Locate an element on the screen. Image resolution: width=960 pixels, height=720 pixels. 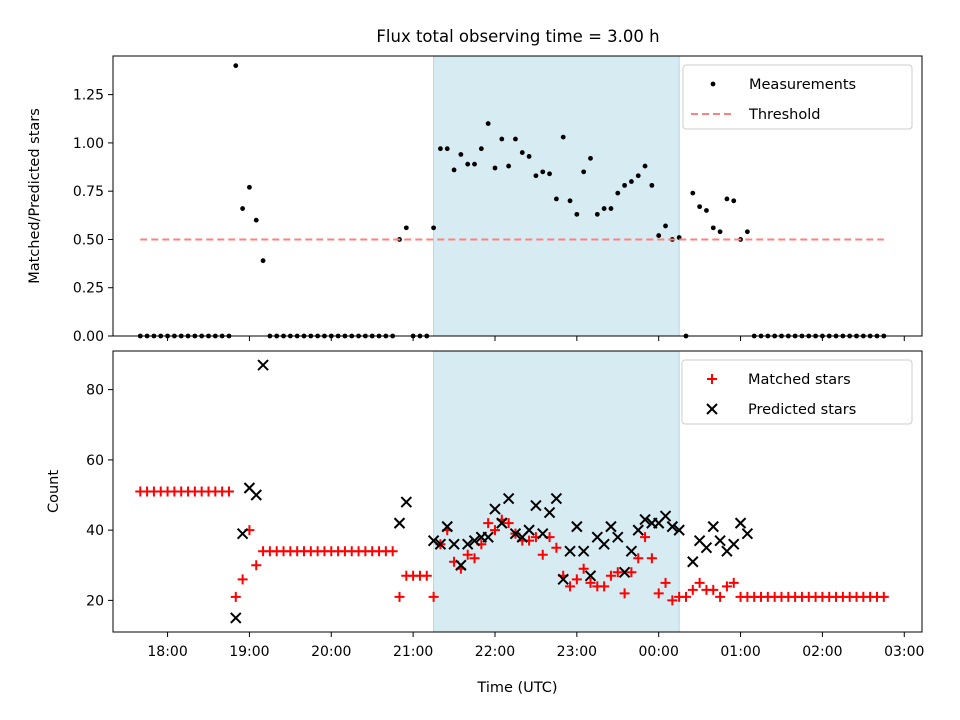
observing-window-span is located at coordinates (556, 196).